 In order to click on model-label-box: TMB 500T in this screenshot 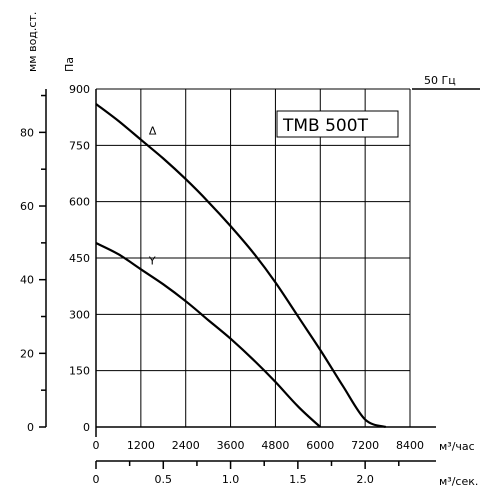, I will do `click(337, 124)`.